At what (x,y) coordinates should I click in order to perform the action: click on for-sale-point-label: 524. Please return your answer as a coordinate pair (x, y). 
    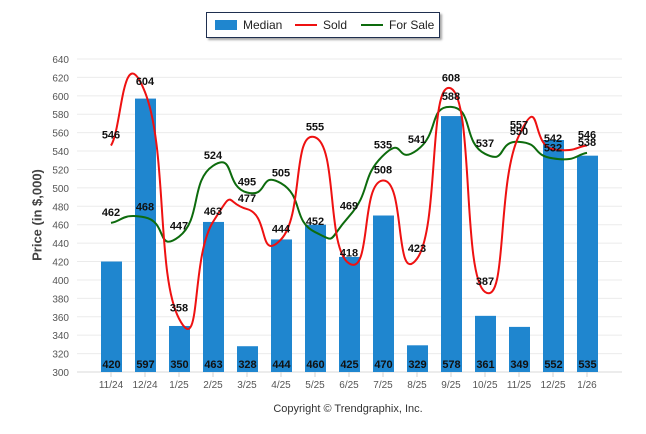
    Looking at the image, I should click on (213, 156).